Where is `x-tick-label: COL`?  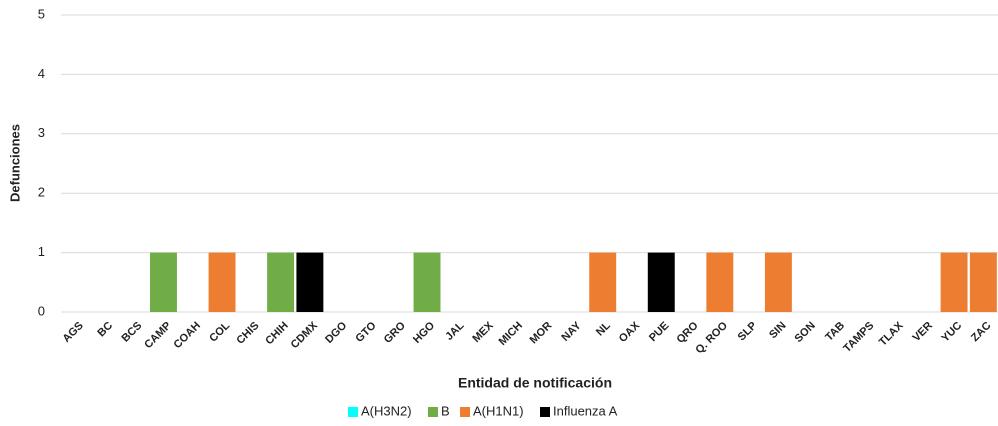 x-tick-label: COL is located at coordinates (219, 332).